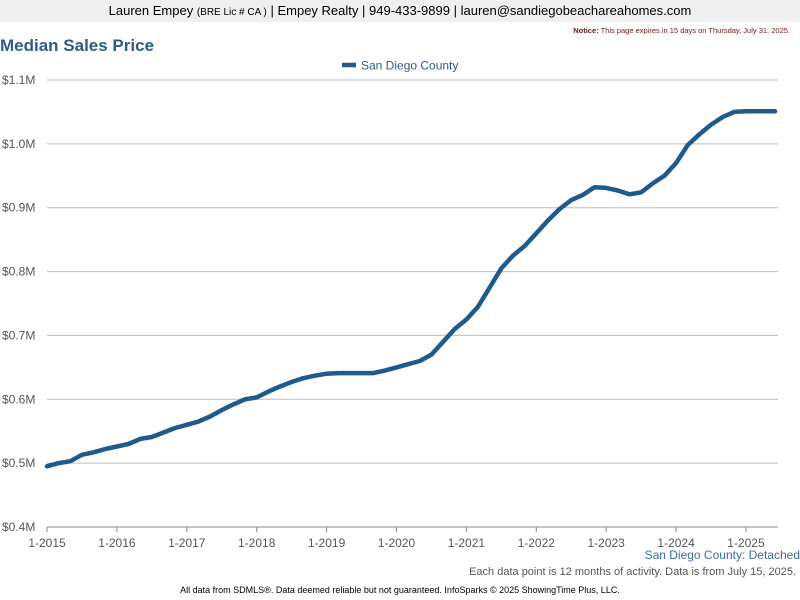 The height and width of the screenshot is (600, 800). What do you see at coordinates (18, 399) in the screenshot?
I see `y-tick-label: $0.6M` at bounding box center [18, 399].